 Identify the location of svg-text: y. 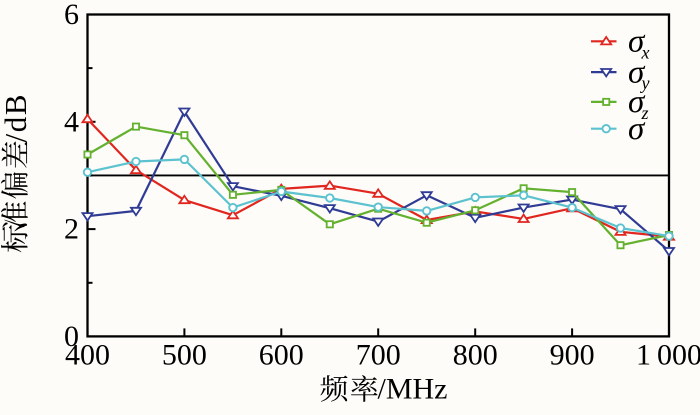
(645, 83).